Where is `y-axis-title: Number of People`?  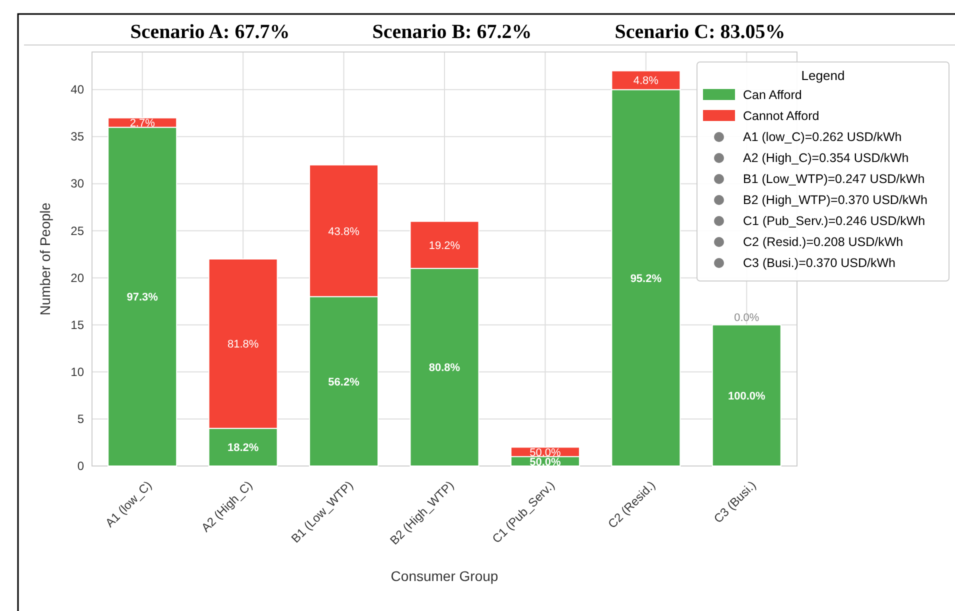 y-axis-title: Number of People is located at coordinates (45, 259).